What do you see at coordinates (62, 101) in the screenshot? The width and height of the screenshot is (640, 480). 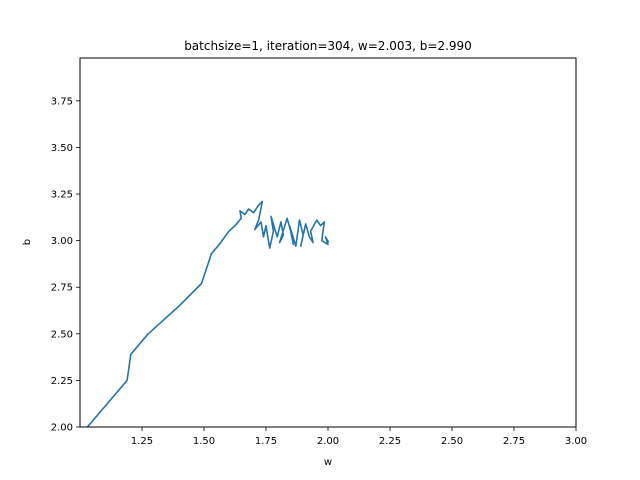 I see `y-tick-label: 3.75` at bounding box center [62, 101].